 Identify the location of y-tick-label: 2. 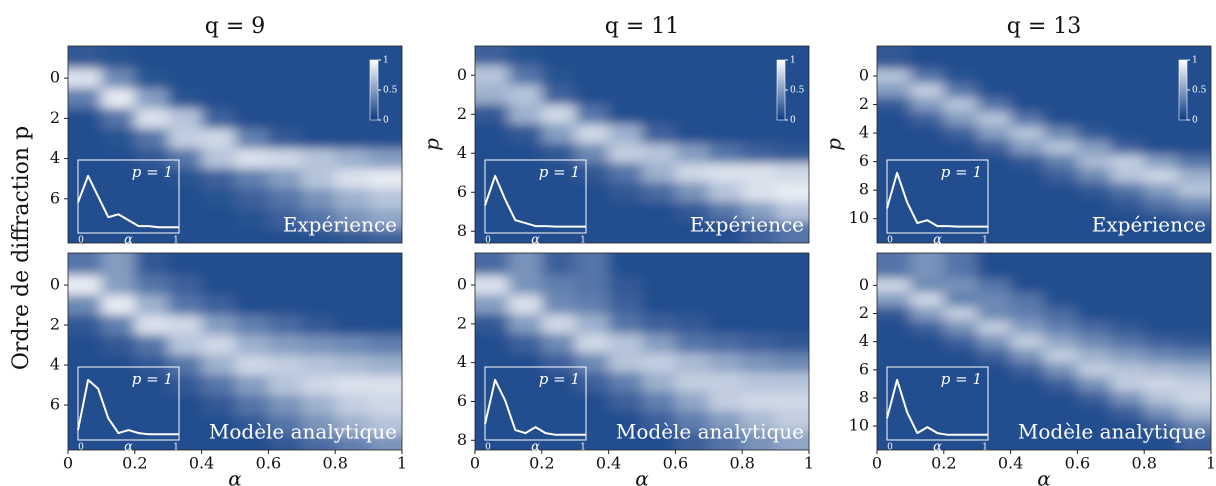
(55, 324).